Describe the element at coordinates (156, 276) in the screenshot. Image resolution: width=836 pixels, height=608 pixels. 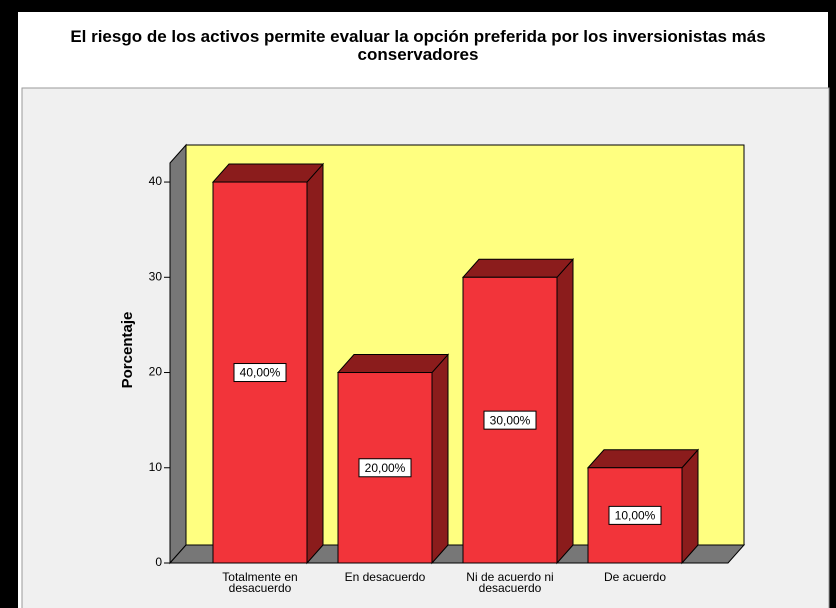
I see `y-tick-label: 30` at that location.